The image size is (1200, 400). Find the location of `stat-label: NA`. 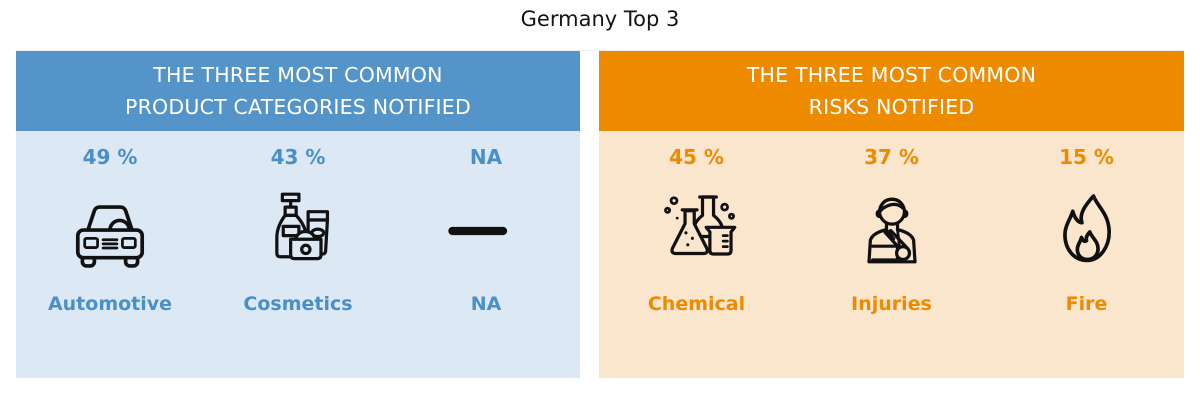

stat-label: NA is located at coordinates (486, 304).